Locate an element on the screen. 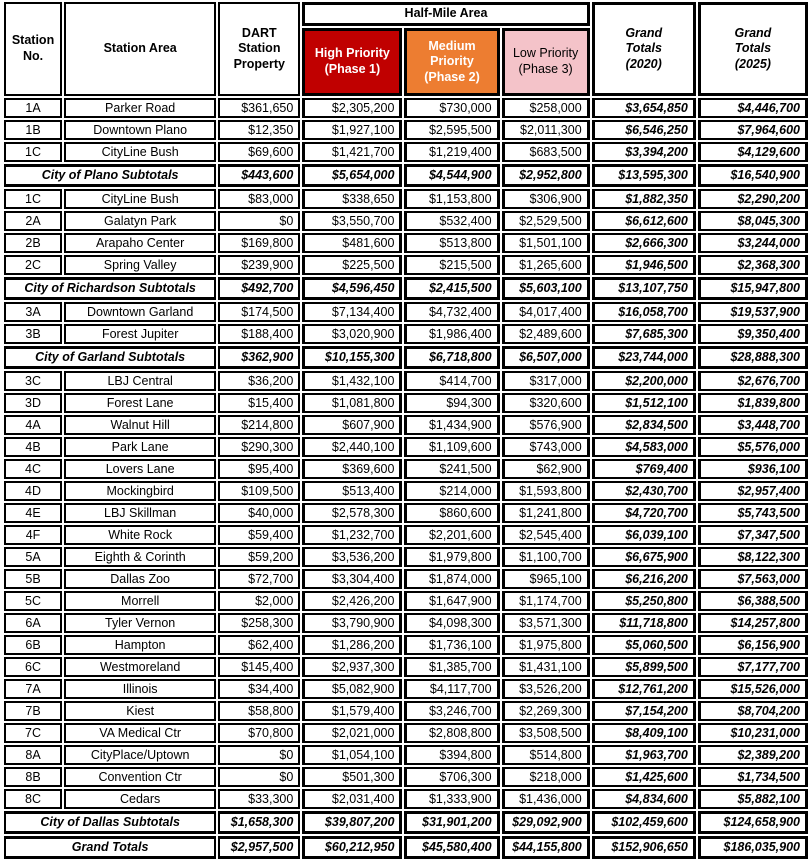 Image resolution: width=812 pixels, height=862 pixels. grand-2025-cell: $9,350,400 is located at coordinates (752, 334).